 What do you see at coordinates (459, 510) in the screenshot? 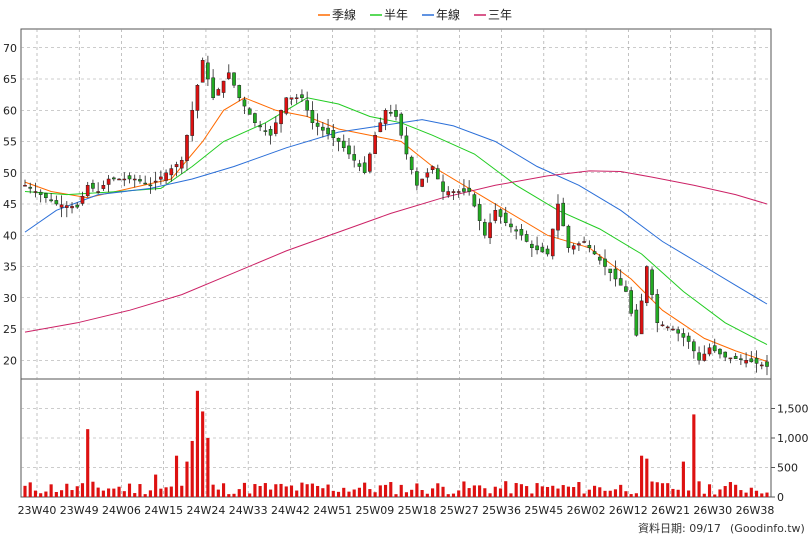
I see `x-tick-label: 25W27` at bounding box center [459, 510].